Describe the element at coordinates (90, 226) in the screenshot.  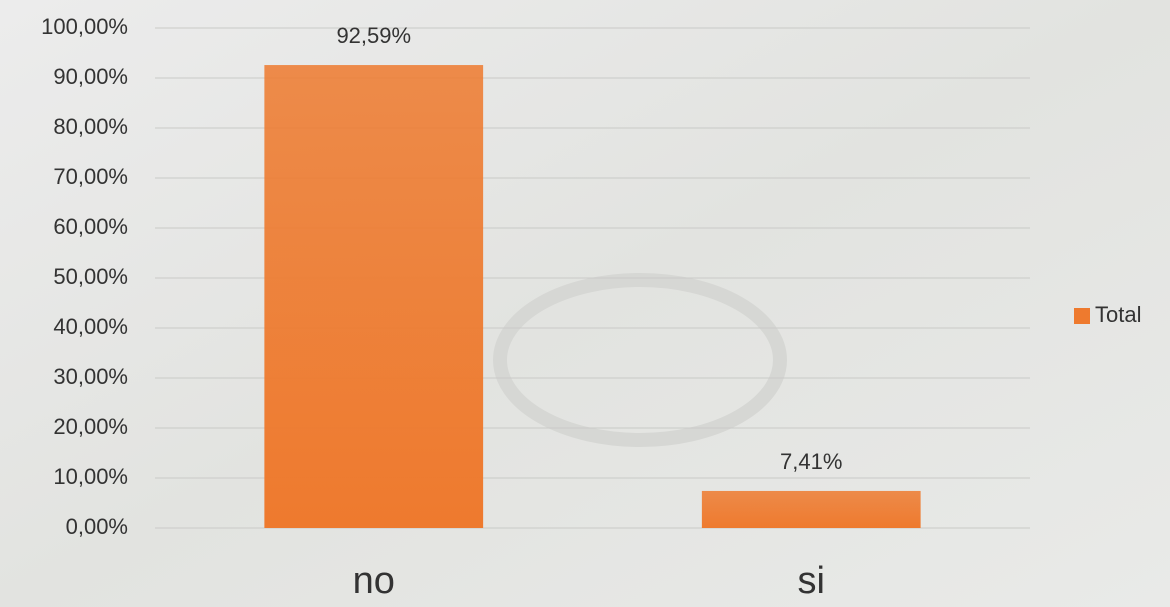
I see `y-tick-label: 60,00%` at that location.